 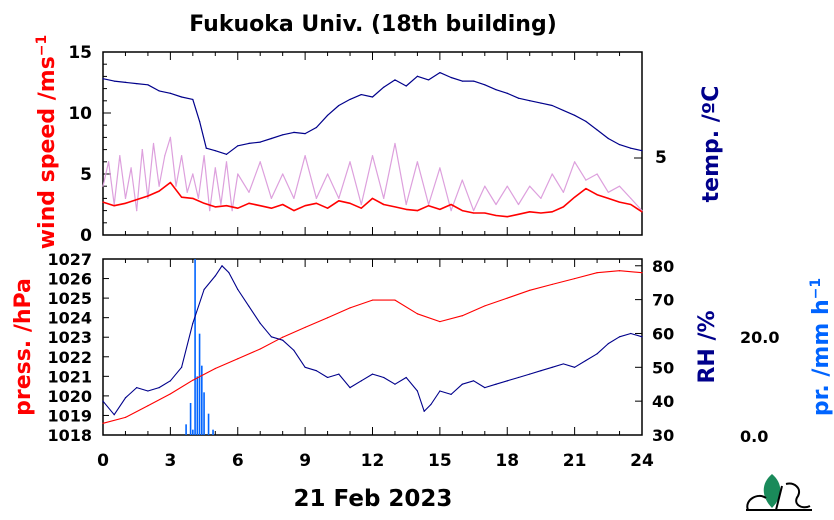 What do you see at coordinates (69, 259) in the screenshot?
I see `pressure-tick-label: 1027` at bounding box center [69, 259].